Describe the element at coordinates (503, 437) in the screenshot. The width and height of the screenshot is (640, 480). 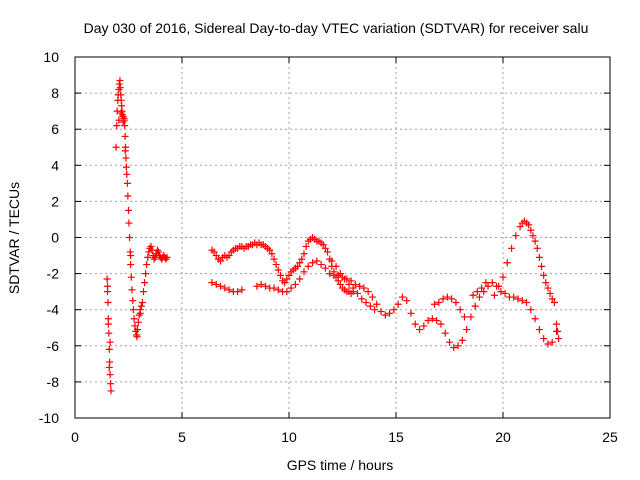
I see `x-tick-label: 20` at that location.